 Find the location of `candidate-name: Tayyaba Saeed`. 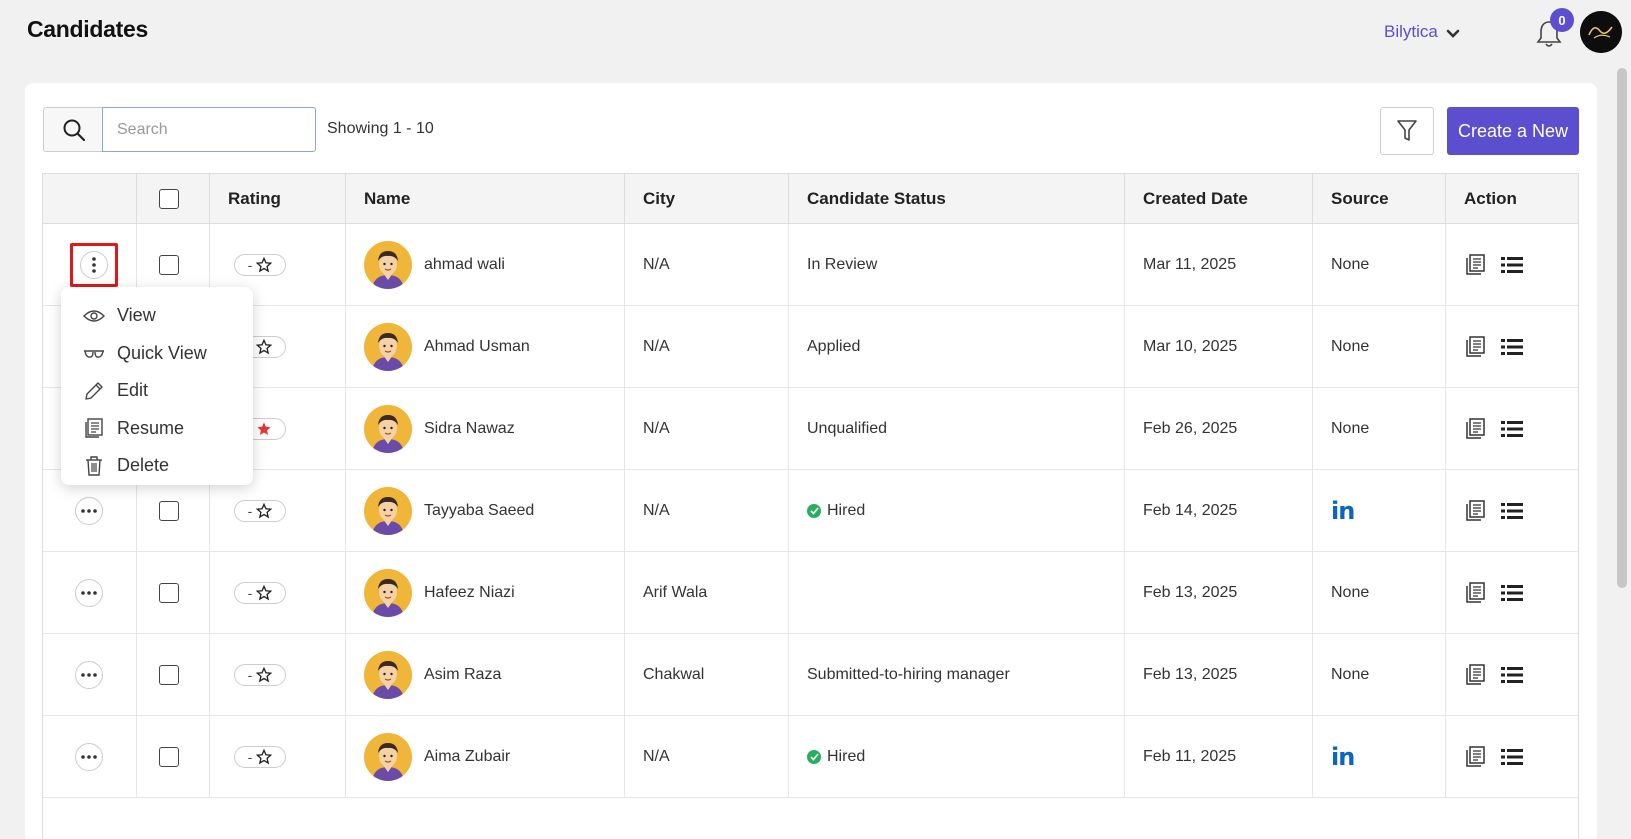

candidate-name: Tayyaba Saeed is located at coordinates (479, 510).